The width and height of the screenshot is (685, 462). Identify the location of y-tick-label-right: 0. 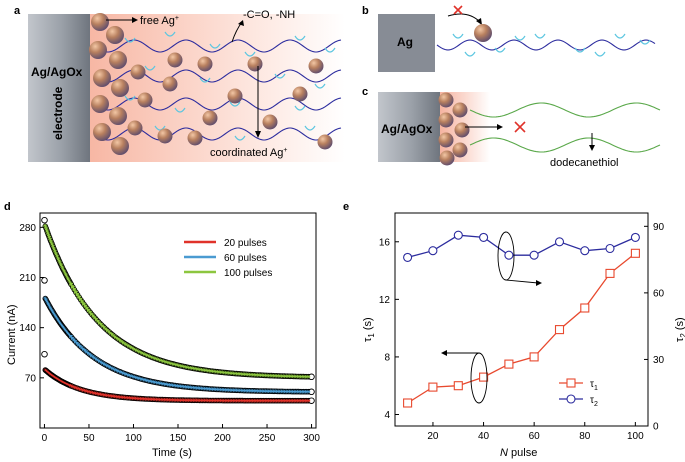
(656, 427).